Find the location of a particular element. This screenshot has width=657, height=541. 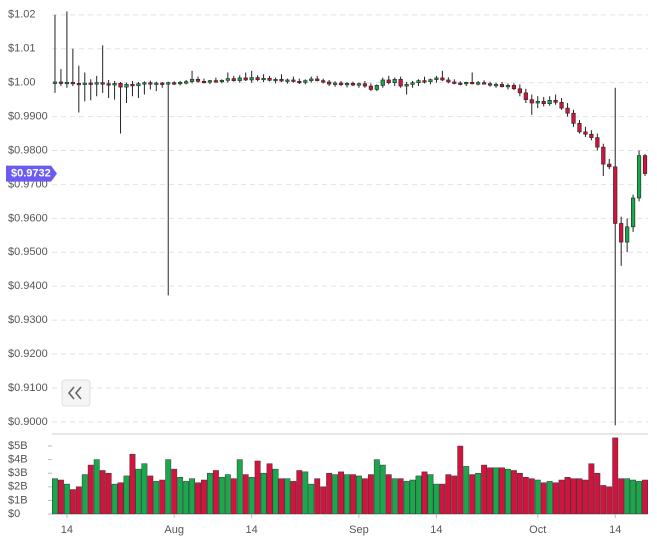

volume-tick-label: $5B is located at coordinates (18, 446).